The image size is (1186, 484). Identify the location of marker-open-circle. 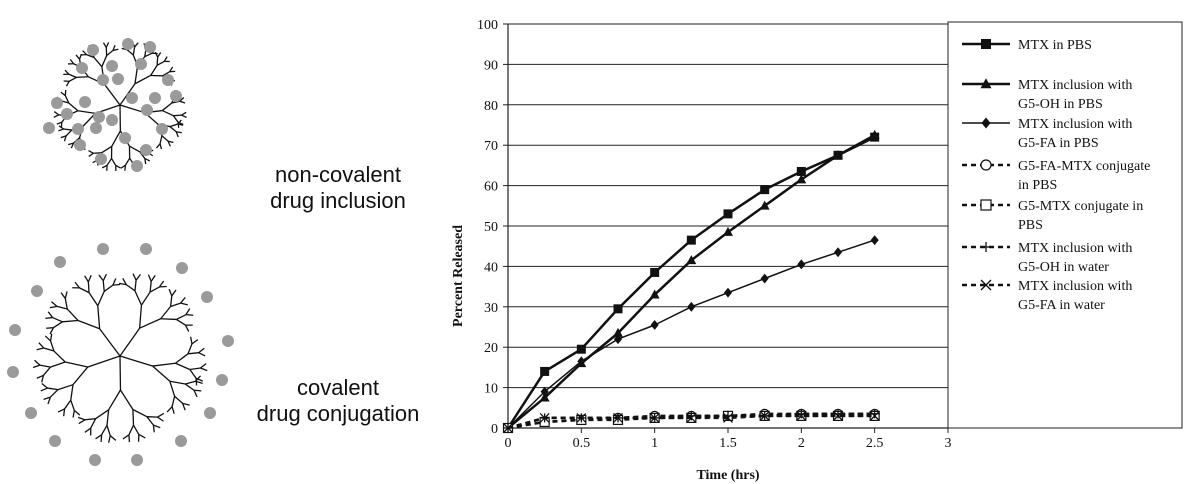
(986, 165).